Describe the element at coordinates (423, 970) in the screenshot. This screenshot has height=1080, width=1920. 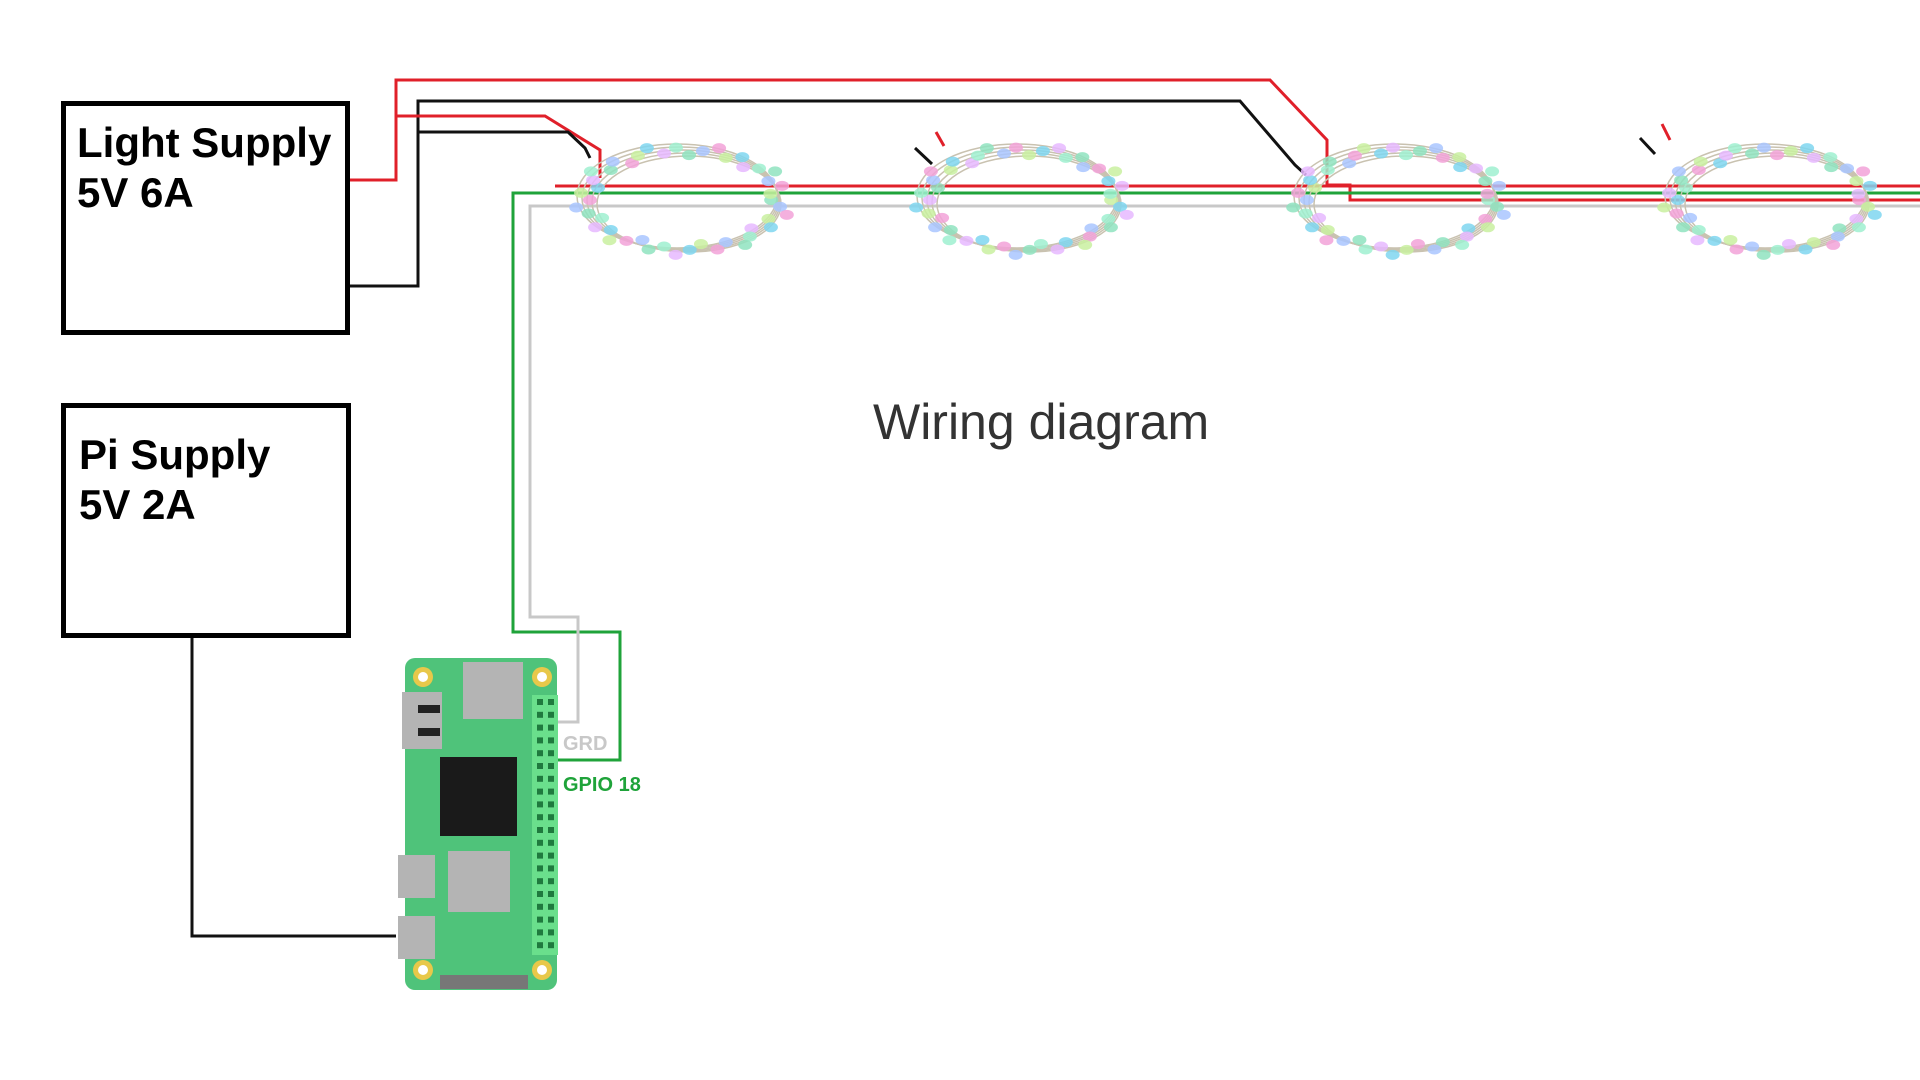
I see `mount-hole-center` at that location.